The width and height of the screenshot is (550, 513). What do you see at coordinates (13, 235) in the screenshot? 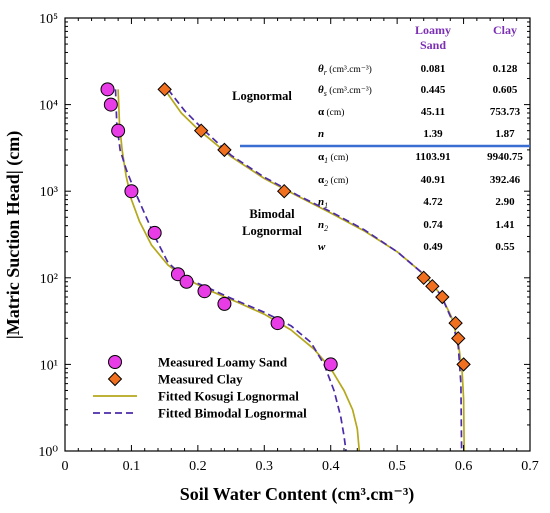
I see `y-axis-label: |Matric Suction Head| (cm)` at bounding box center [13, 235].